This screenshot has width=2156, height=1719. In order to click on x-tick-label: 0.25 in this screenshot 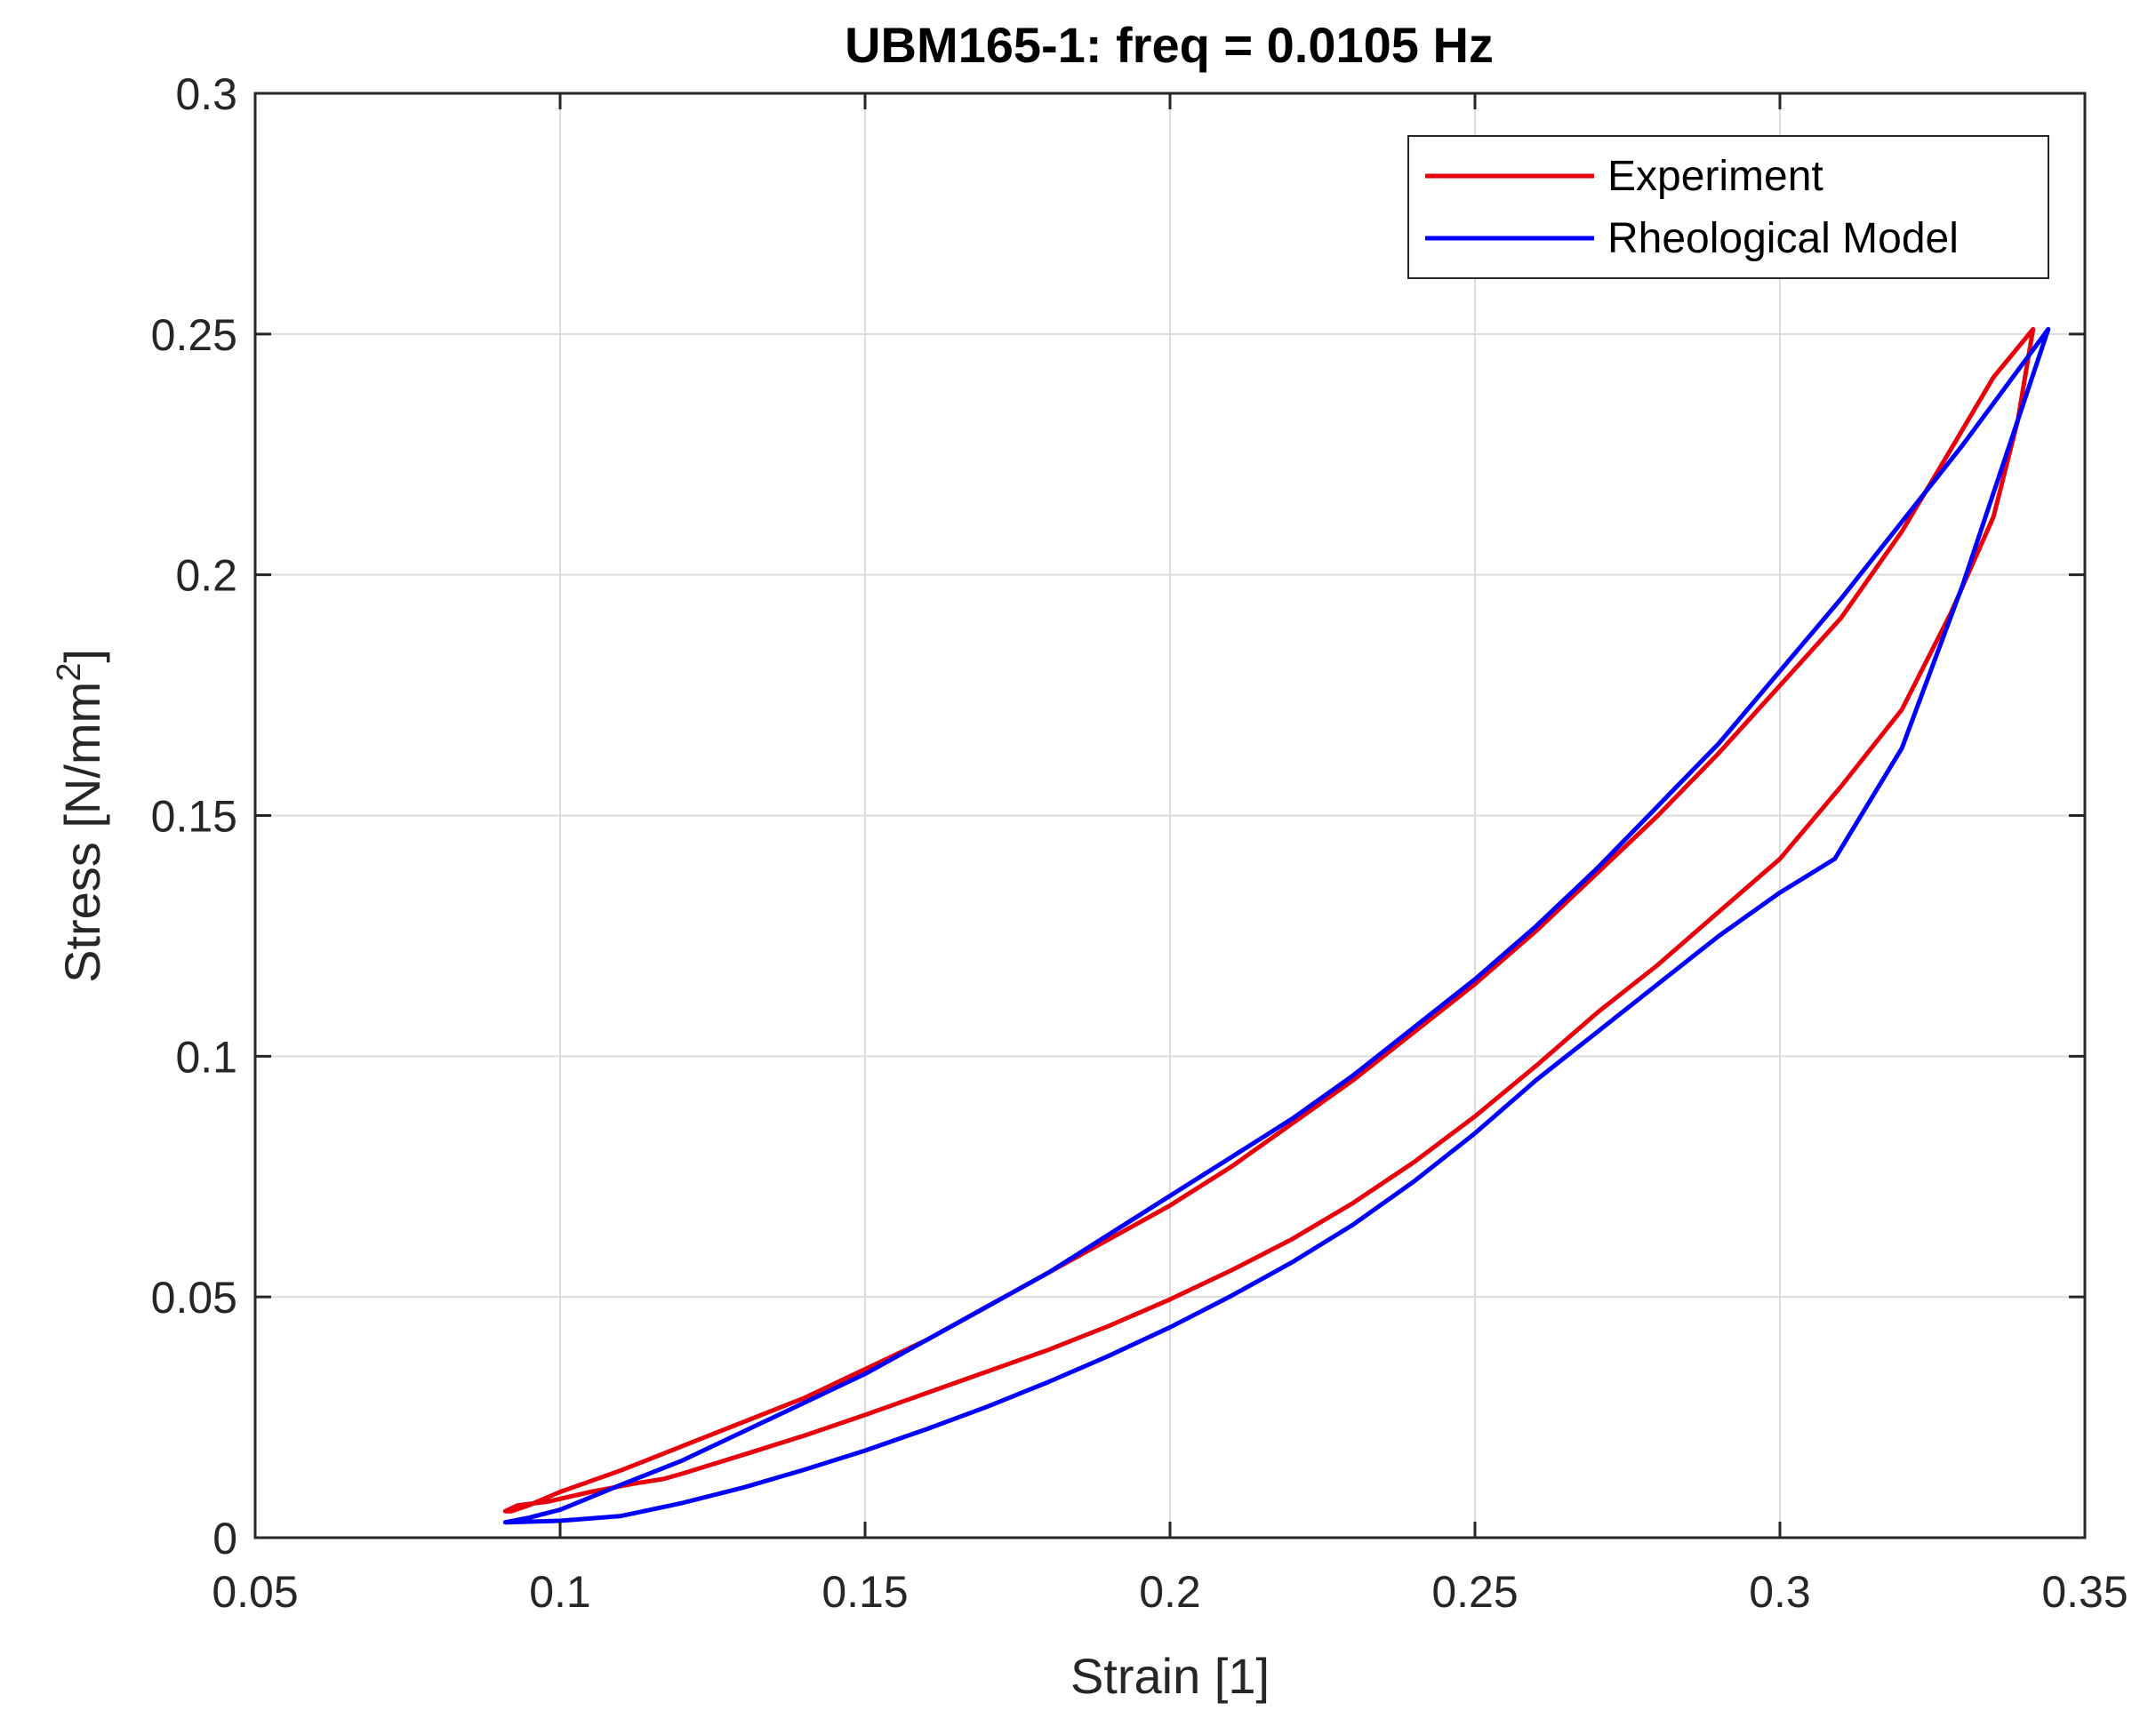, I will do `click(1475, 1592)`.